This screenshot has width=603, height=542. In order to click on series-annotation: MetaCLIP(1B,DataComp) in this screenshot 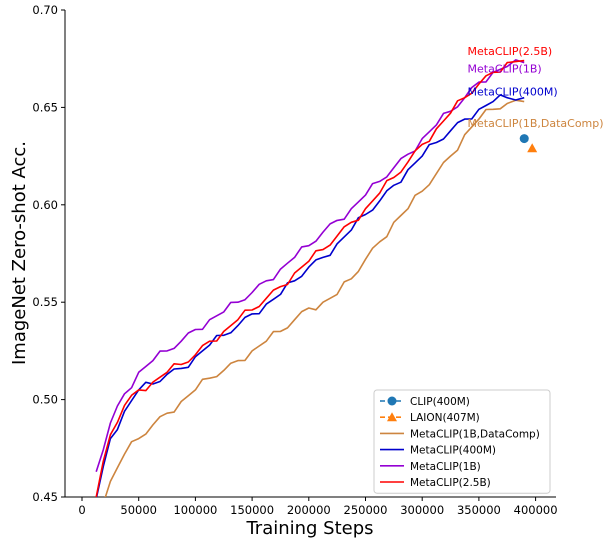, I will do `click(535, 123)`.